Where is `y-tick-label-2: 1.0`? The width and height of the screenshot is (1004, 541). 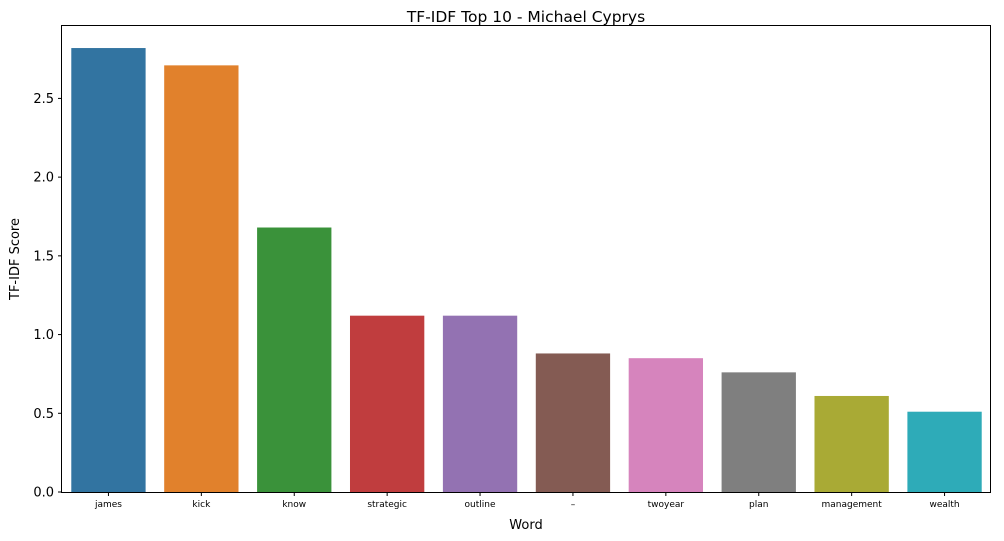 y-tick-label-2: 1.0 is located at coordinates (43, 335).